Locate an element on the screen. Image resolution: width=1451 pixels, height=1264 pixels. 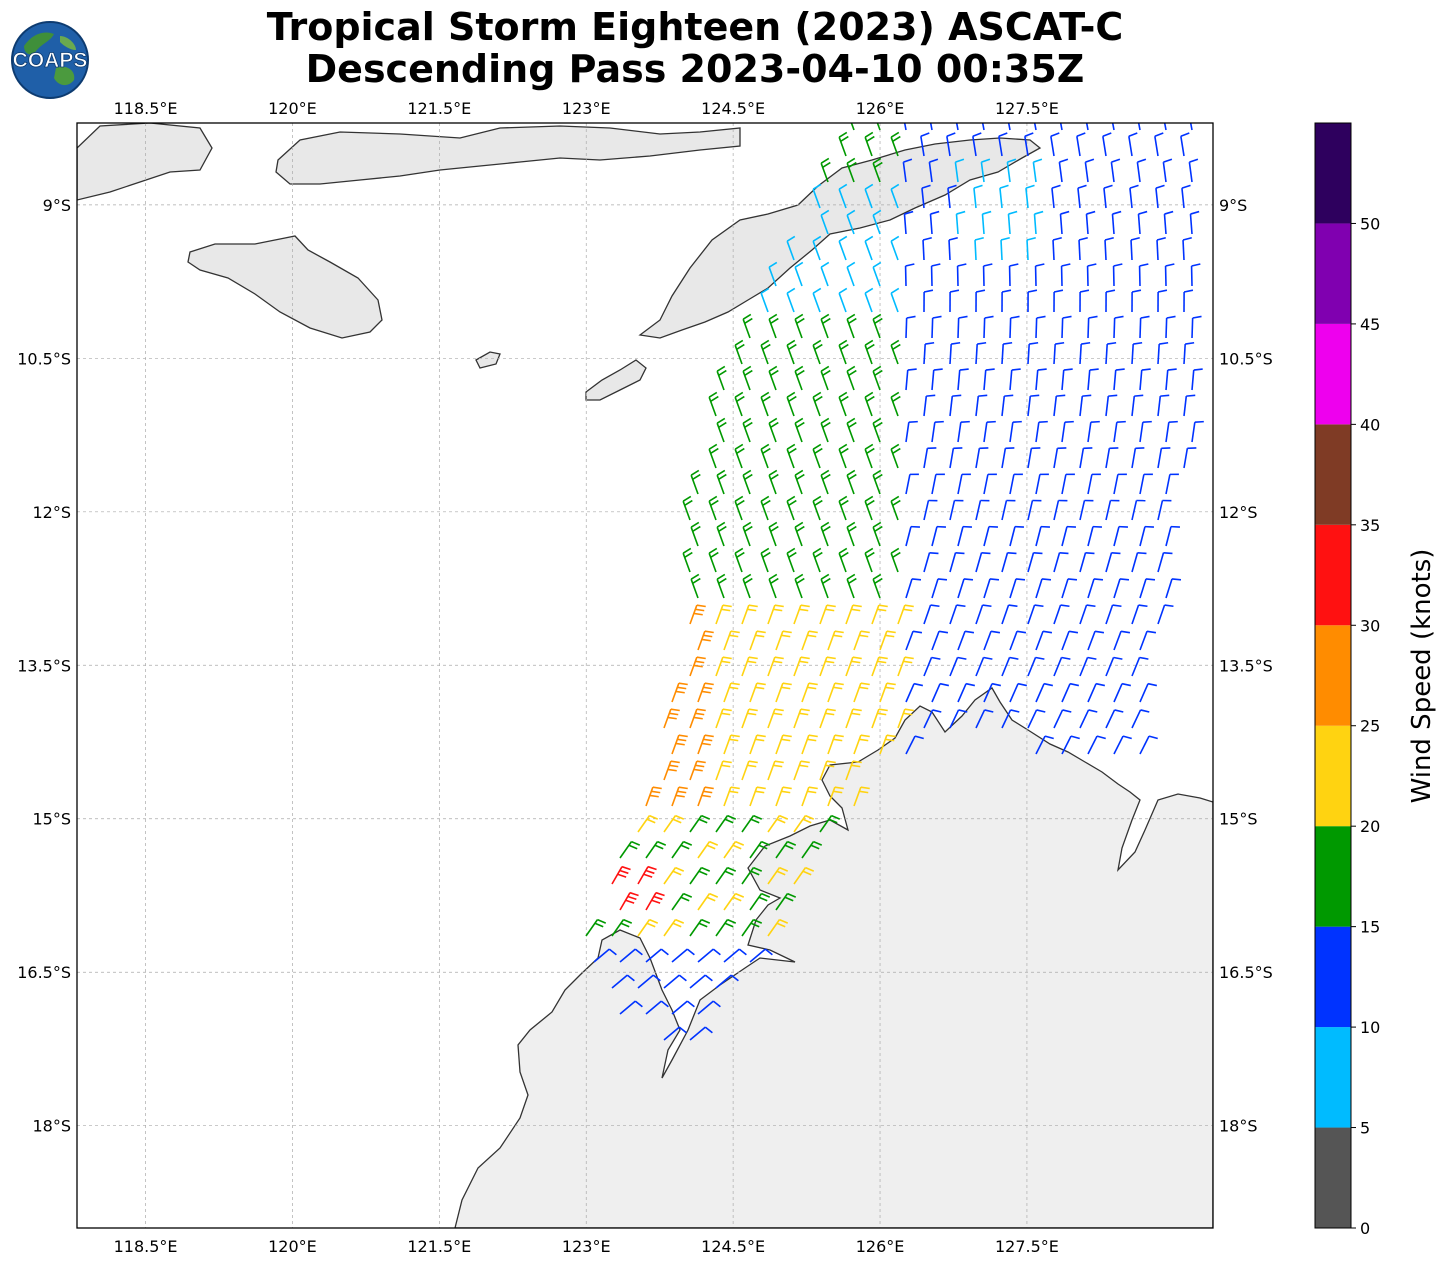
colorbar-bin is located at coordinates (1333, 876).